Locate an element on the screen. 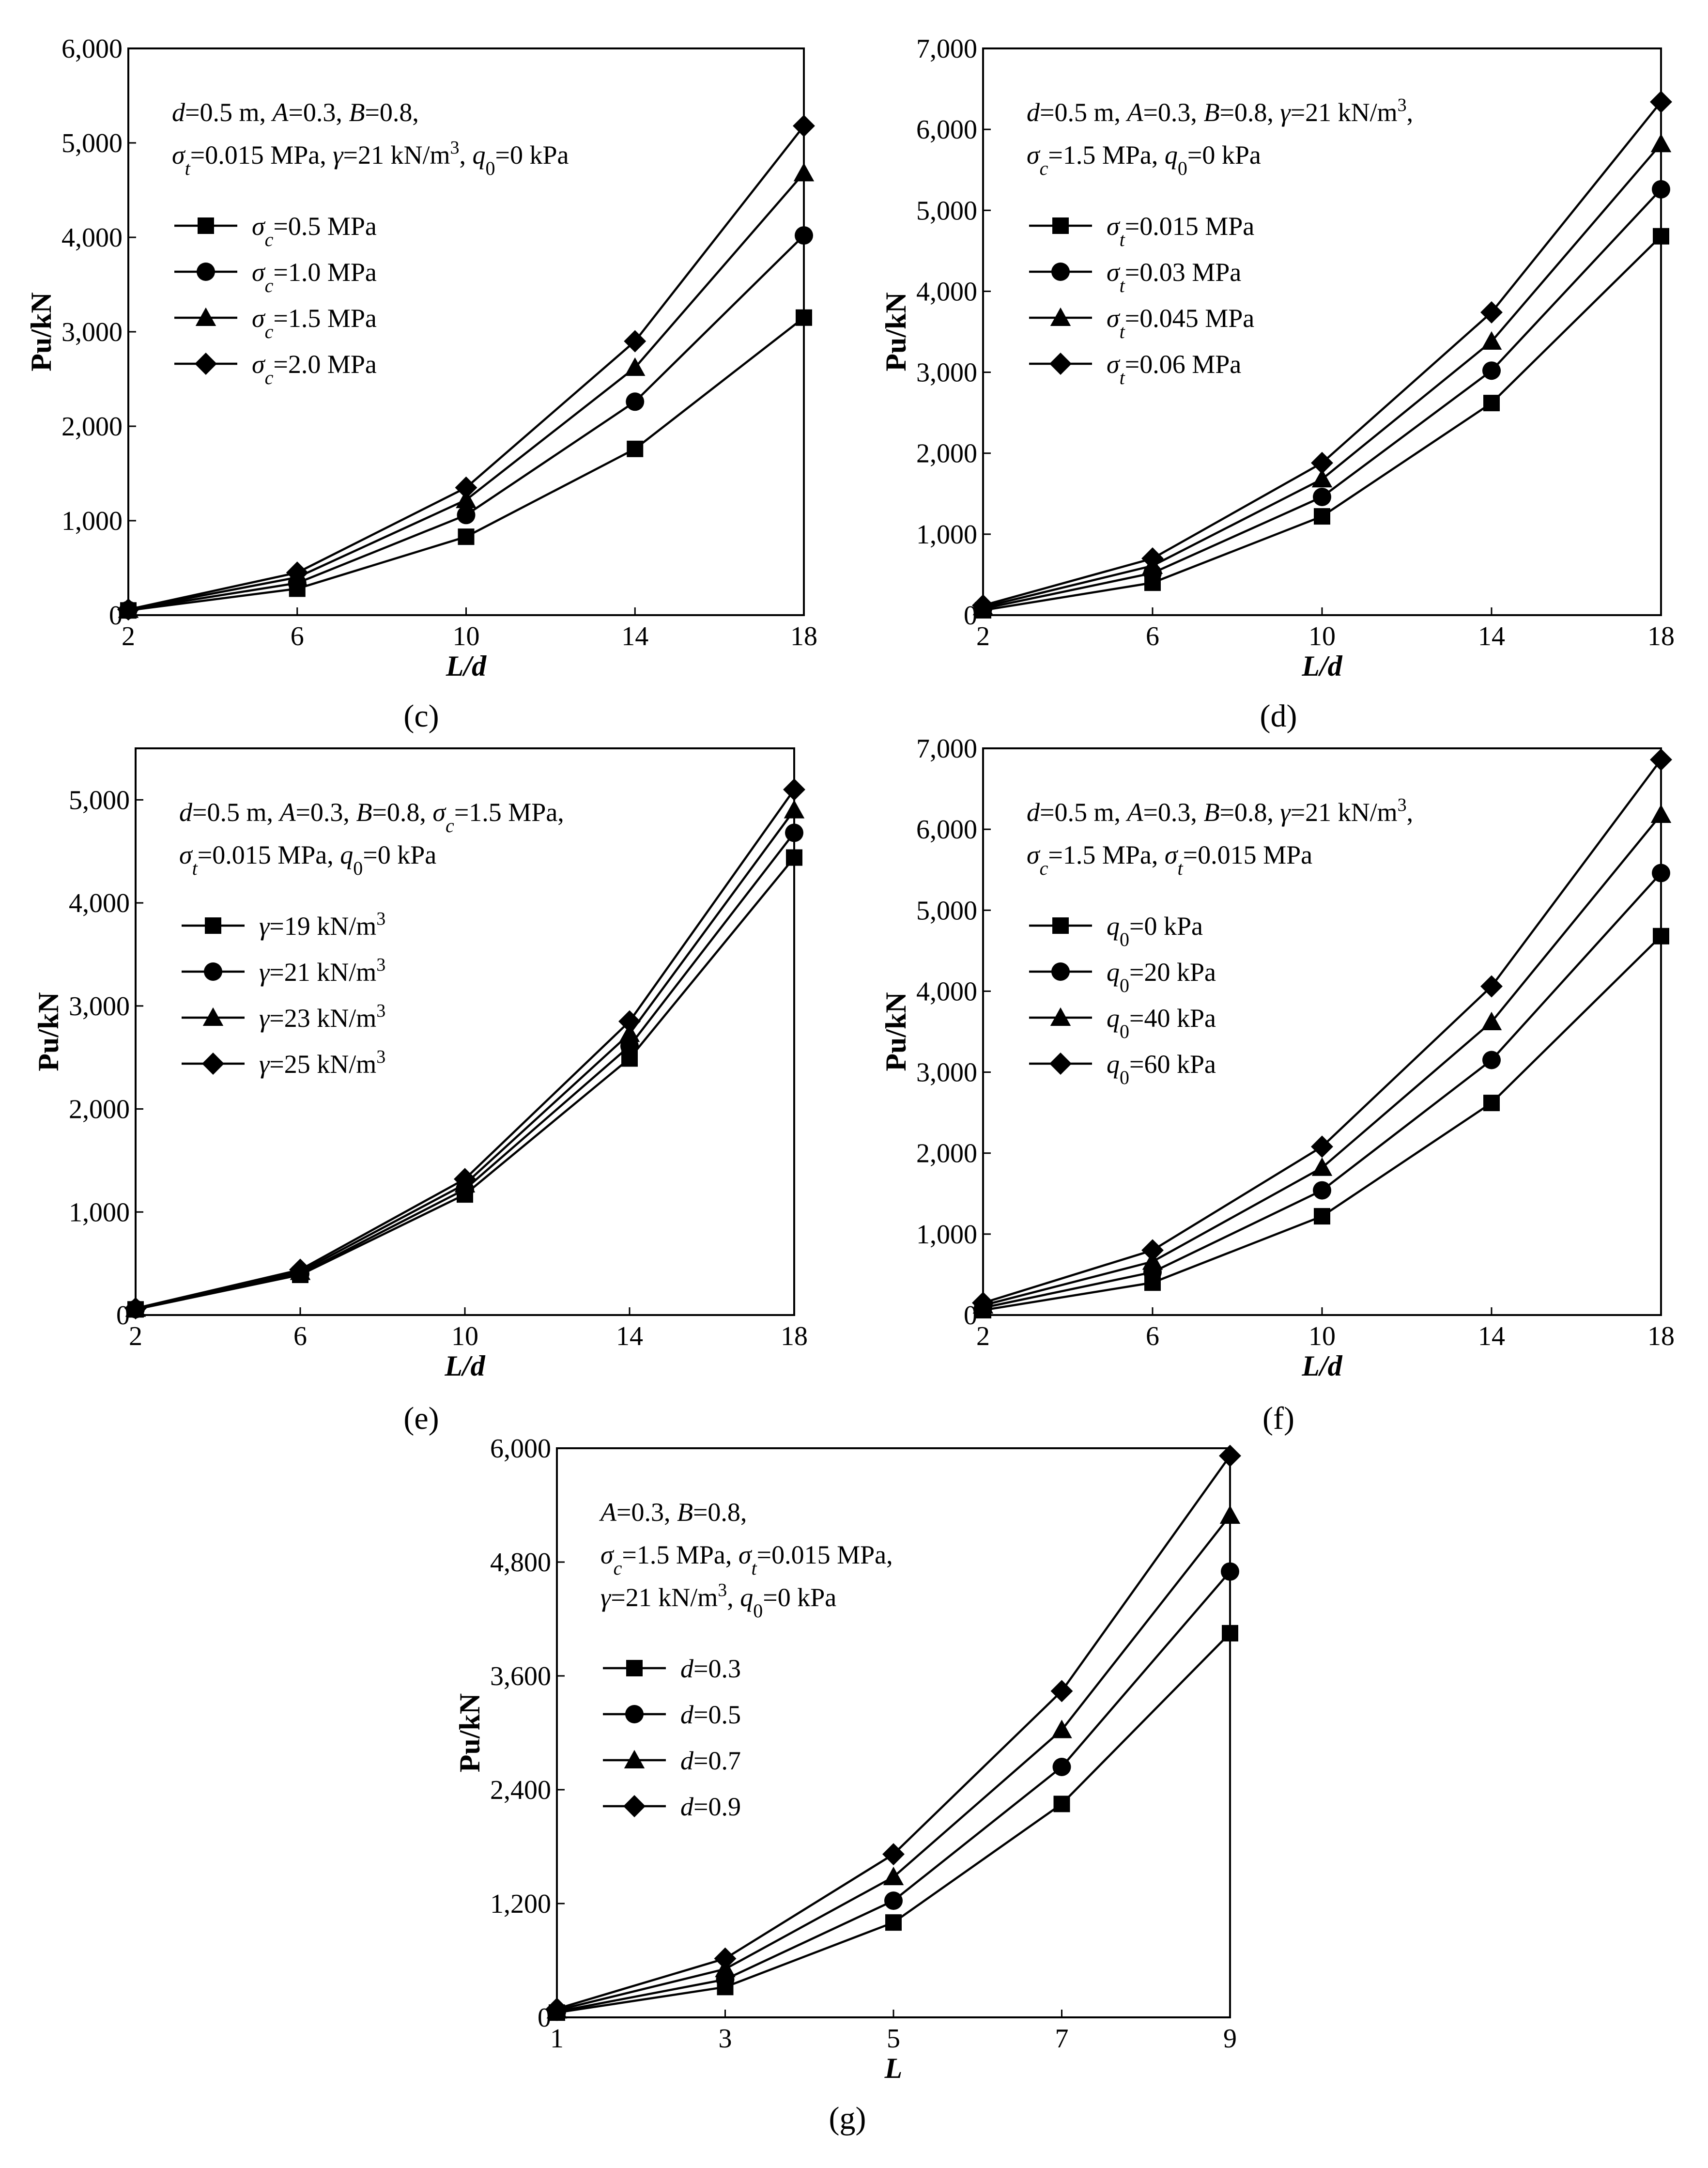 This screenshot has height=2168, width=1708. legend-entry: σc=1.5 MPa is located at coordinates (314, 323).